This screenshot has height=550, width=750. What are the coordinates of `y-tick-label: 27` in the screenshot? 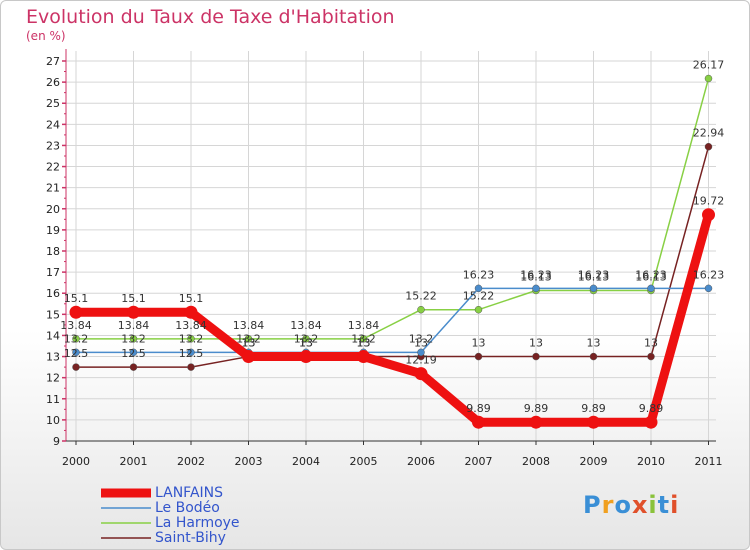 It's located at (53, 61).